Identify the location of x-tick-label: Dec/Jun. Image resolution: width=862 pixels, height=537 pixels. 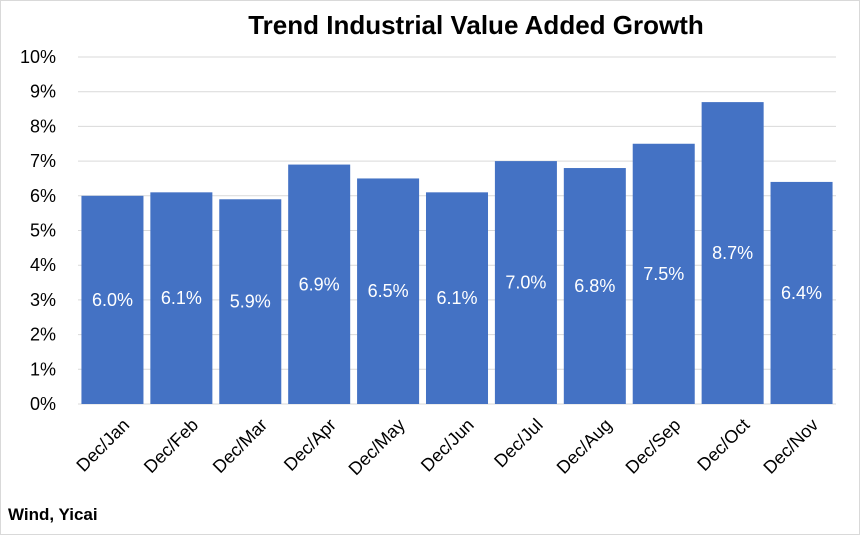
(447, 445).